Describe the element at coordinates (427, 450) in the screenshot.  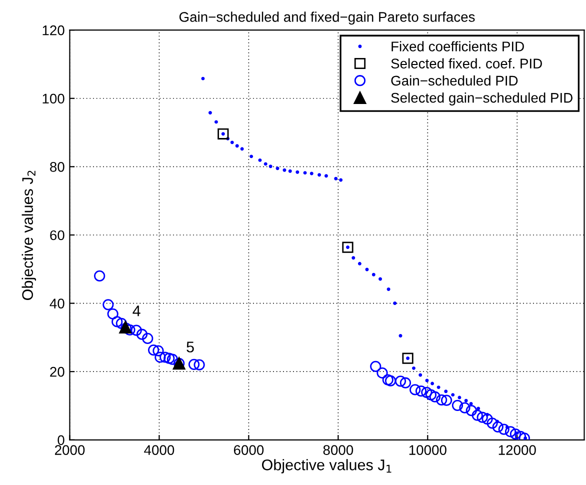
I see `x-tick-label: 10000` at that location.